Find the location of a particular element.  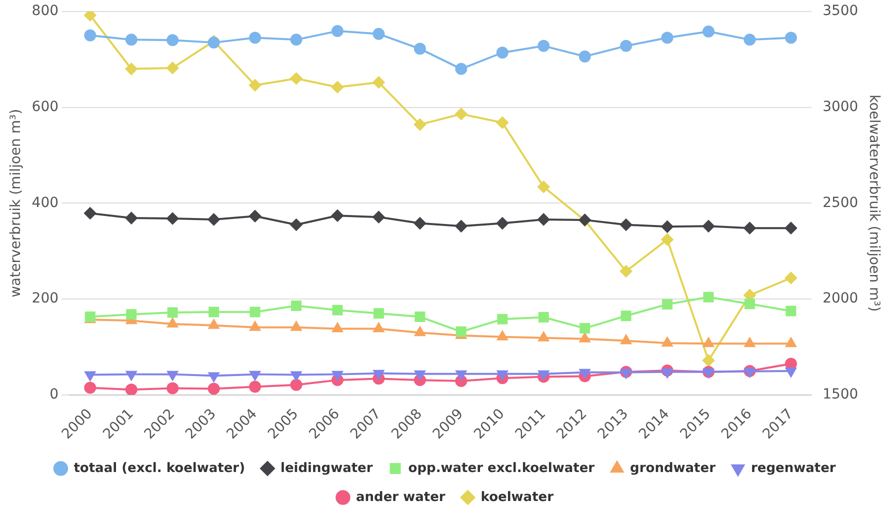

legend-label: ander water is located at coordinates (401, 497).